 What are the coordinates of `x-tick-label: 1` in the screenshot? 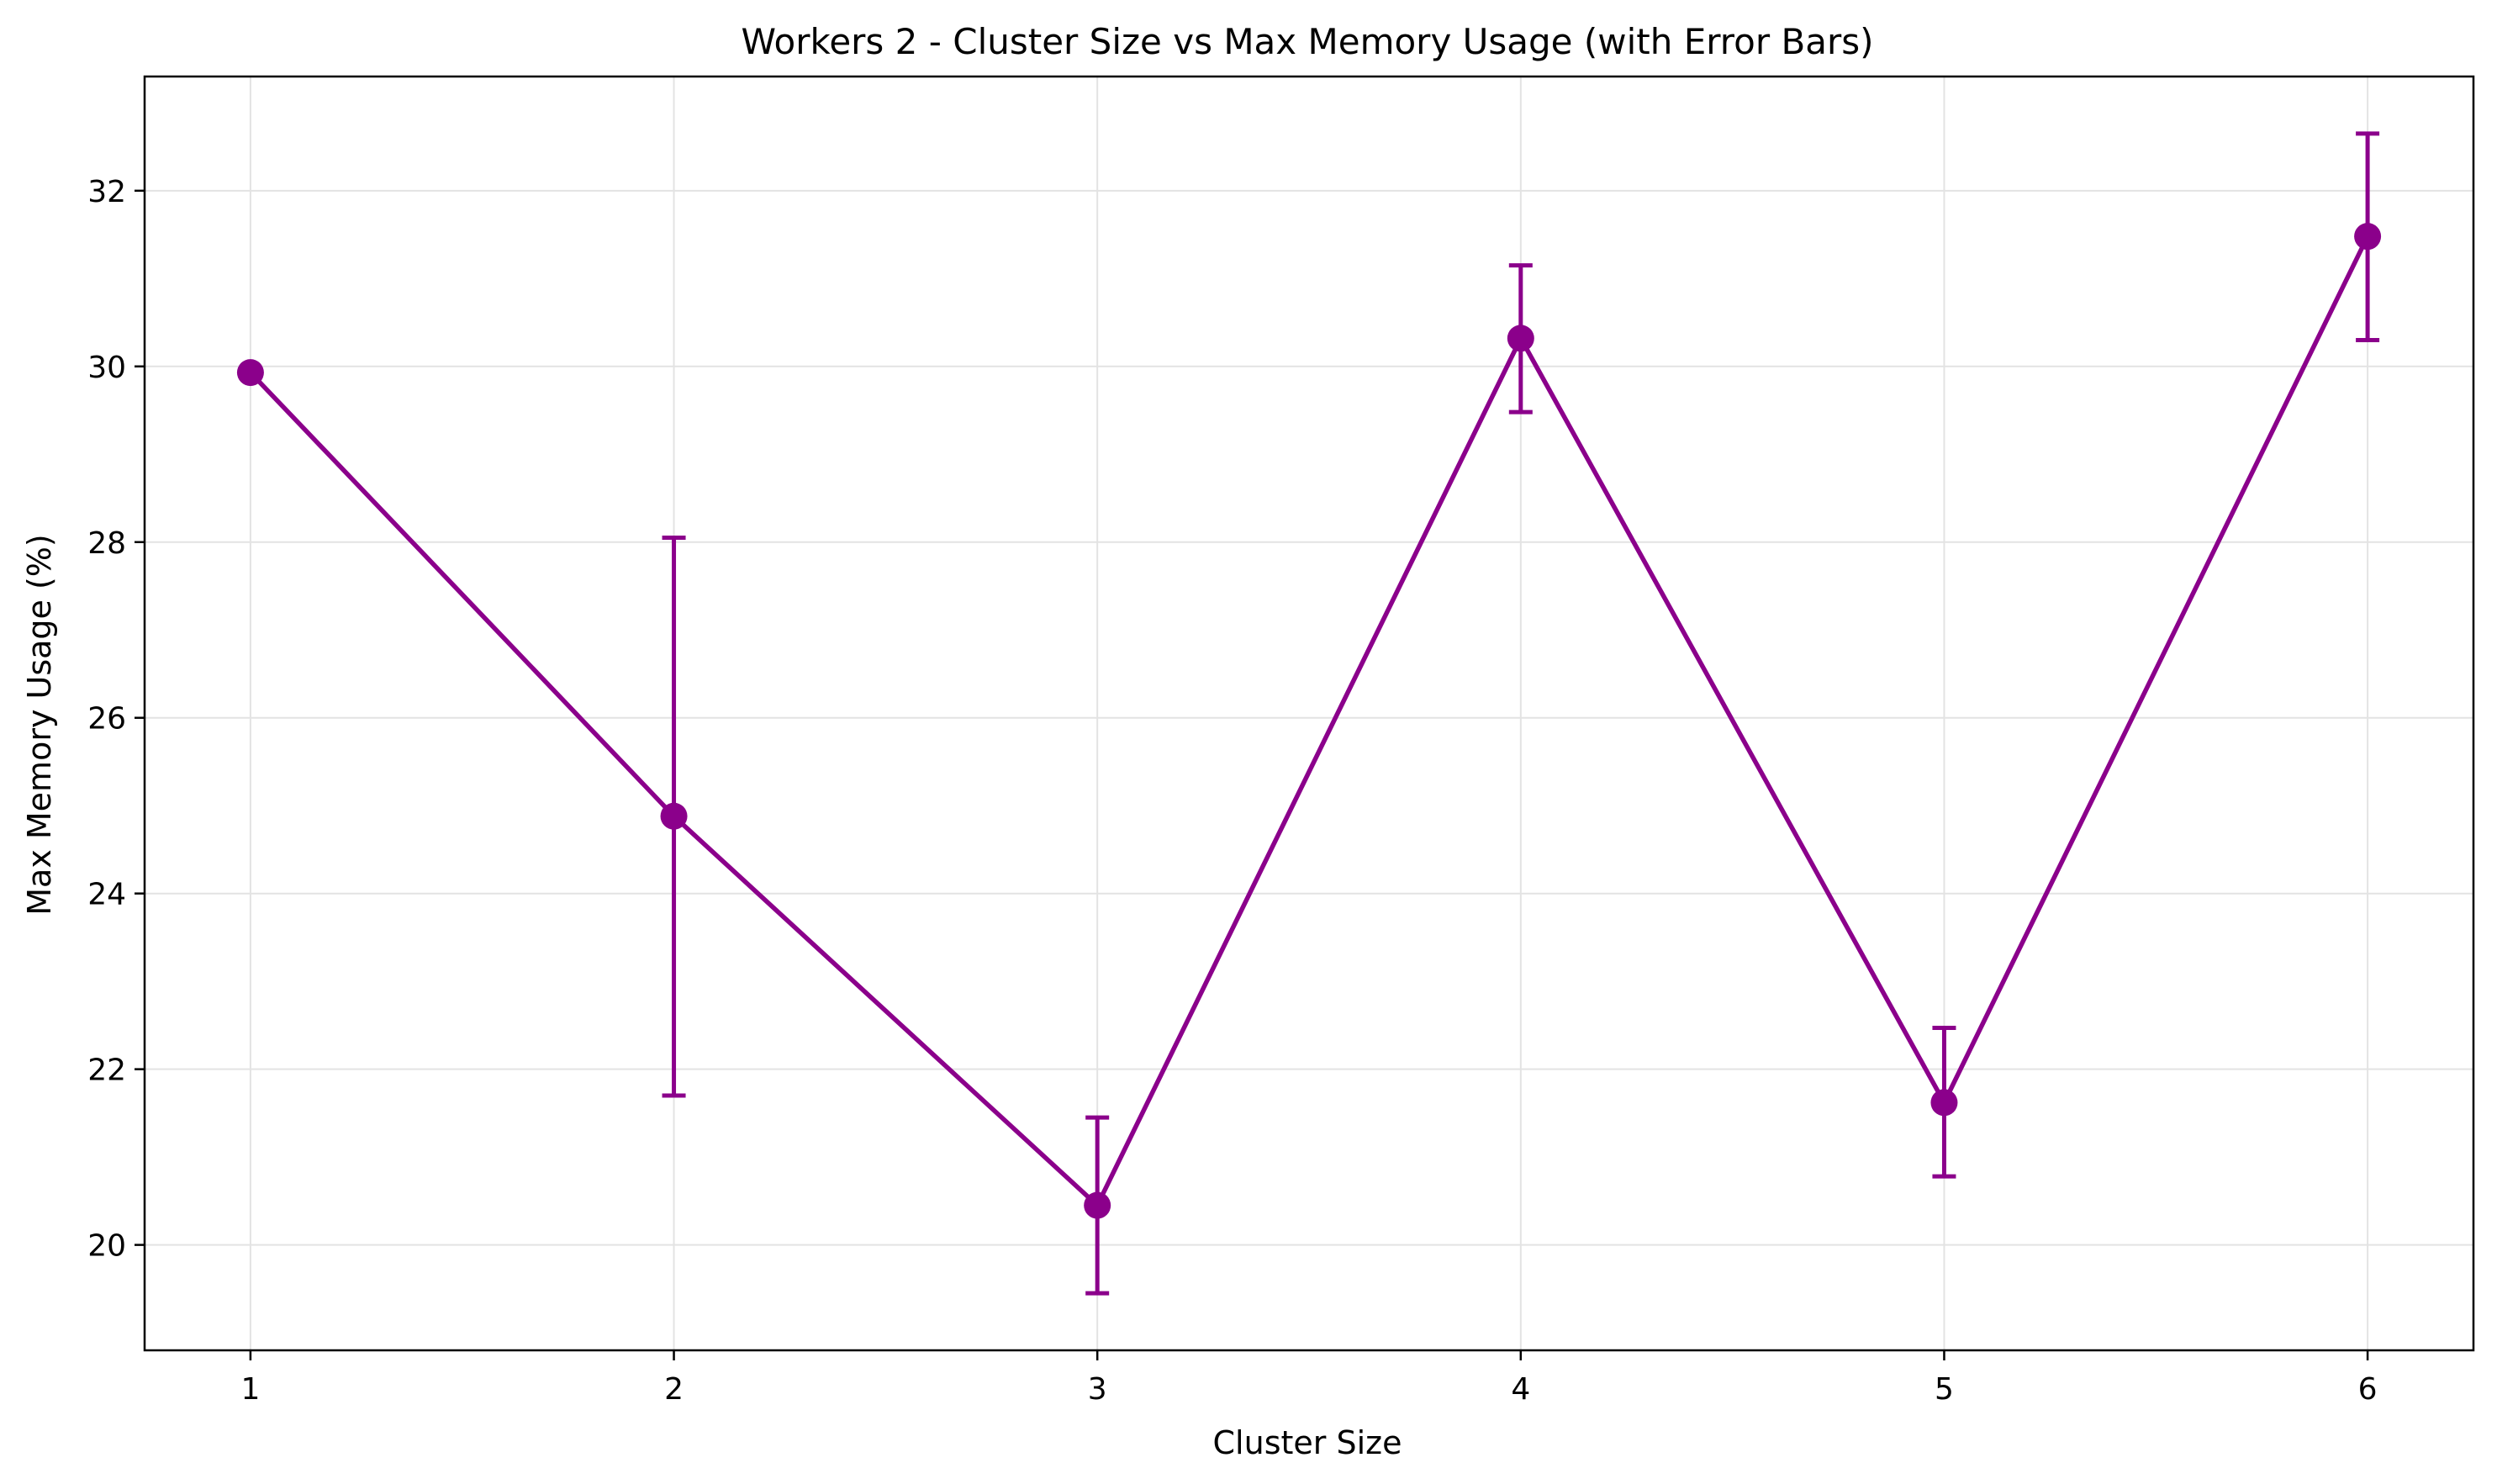 It's located at (250, 1389).